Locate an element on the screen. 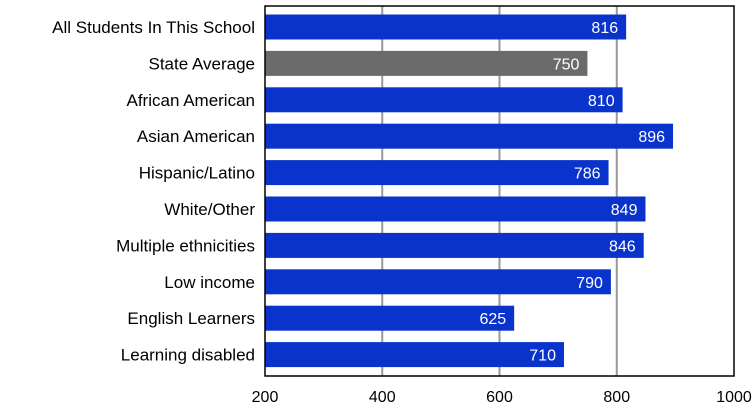  category-label-2: State Average is located at coordinates (202, 63).